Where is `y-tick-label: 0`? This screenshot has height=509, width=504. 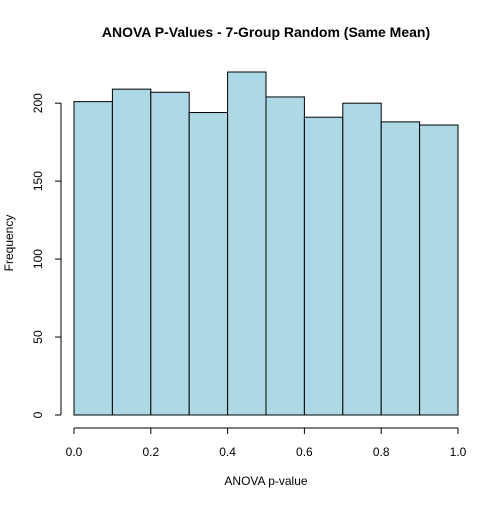 y-tick-label: 0 is located at coordinates (38, 414).